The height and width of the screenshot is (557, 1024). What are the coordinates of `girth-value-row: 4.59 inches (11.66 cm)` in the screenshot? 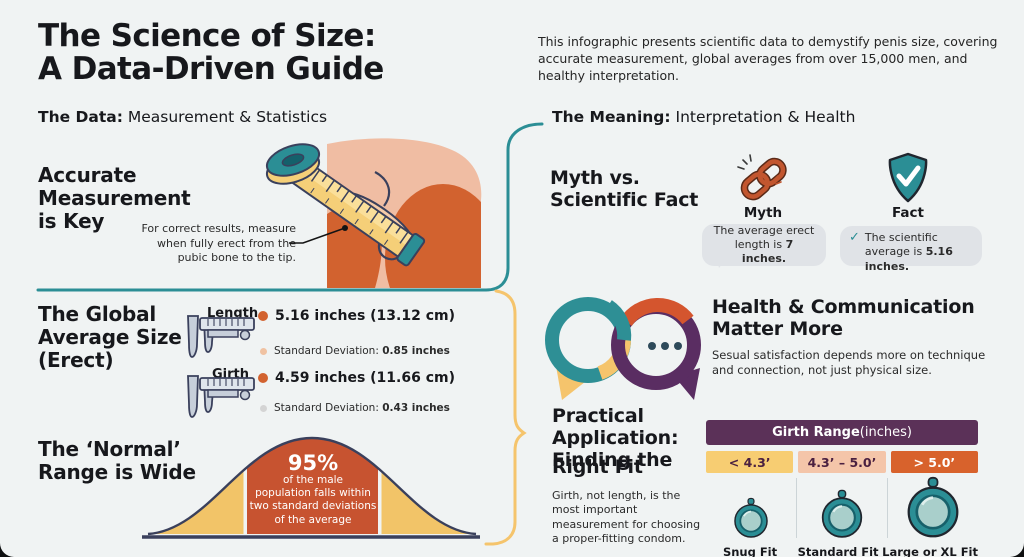 It's located at (356, 378).